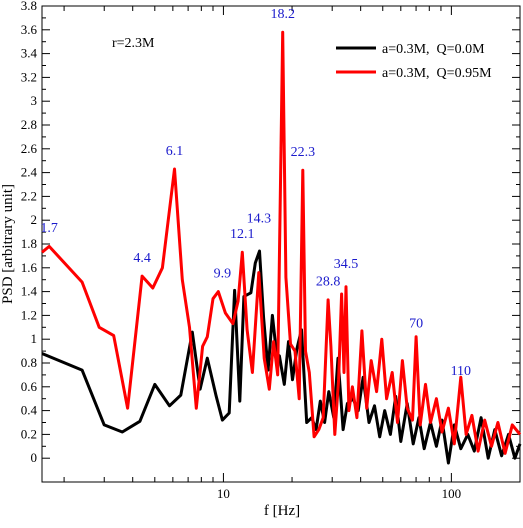  I want to click on y-tick-label: 0.6, so click(29, 386).